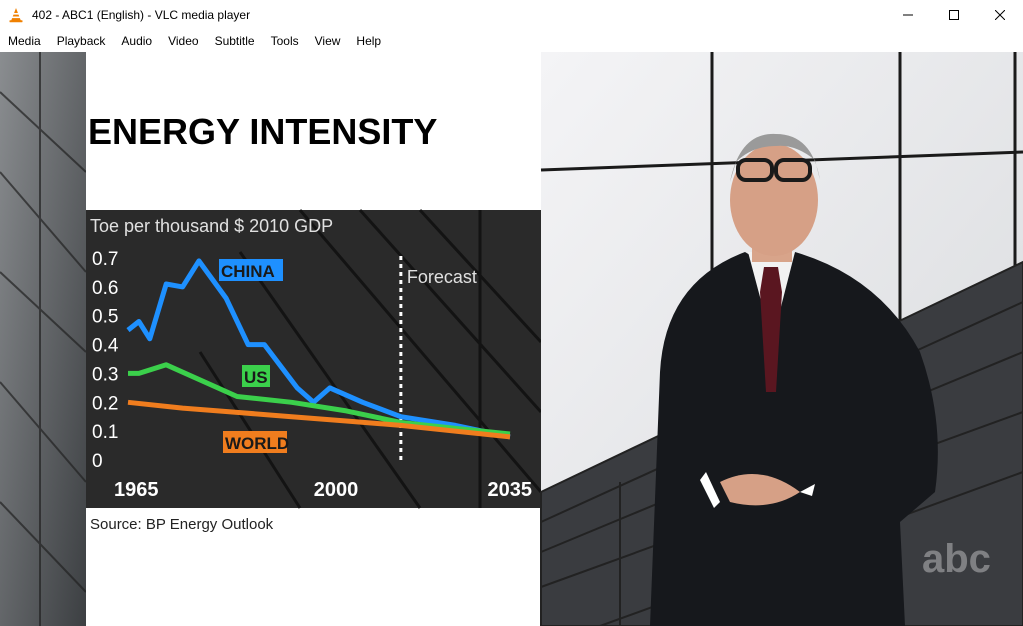 Image resolution: width=1023 pixels, height=626 pixels. Describe the element at coordinates (442, 277) in the screenshot. I see `forecast-label: Forecast` at that location.